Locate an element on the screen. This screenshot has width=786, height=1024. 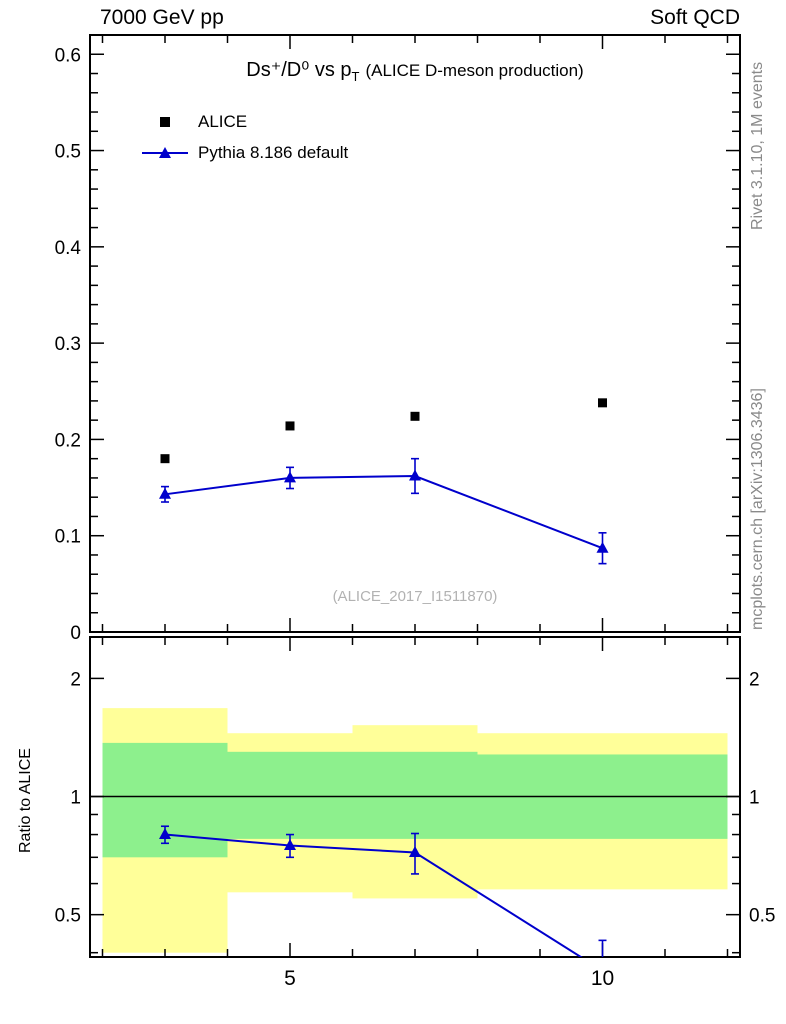
blue-triangle-marker-icon is located at coordinates (165, 152).